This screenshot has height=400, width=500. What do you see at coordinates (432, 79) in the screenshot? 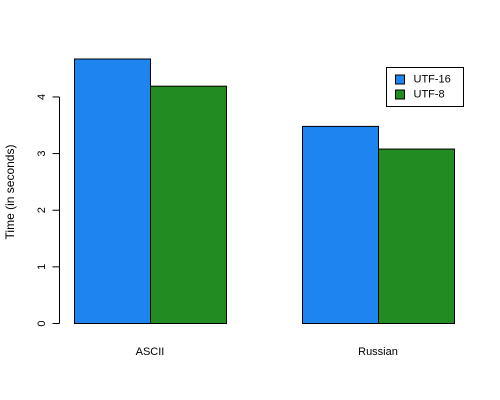
I see `legend-label-utf-16: UTF-16` at bounding box center [432, 79].